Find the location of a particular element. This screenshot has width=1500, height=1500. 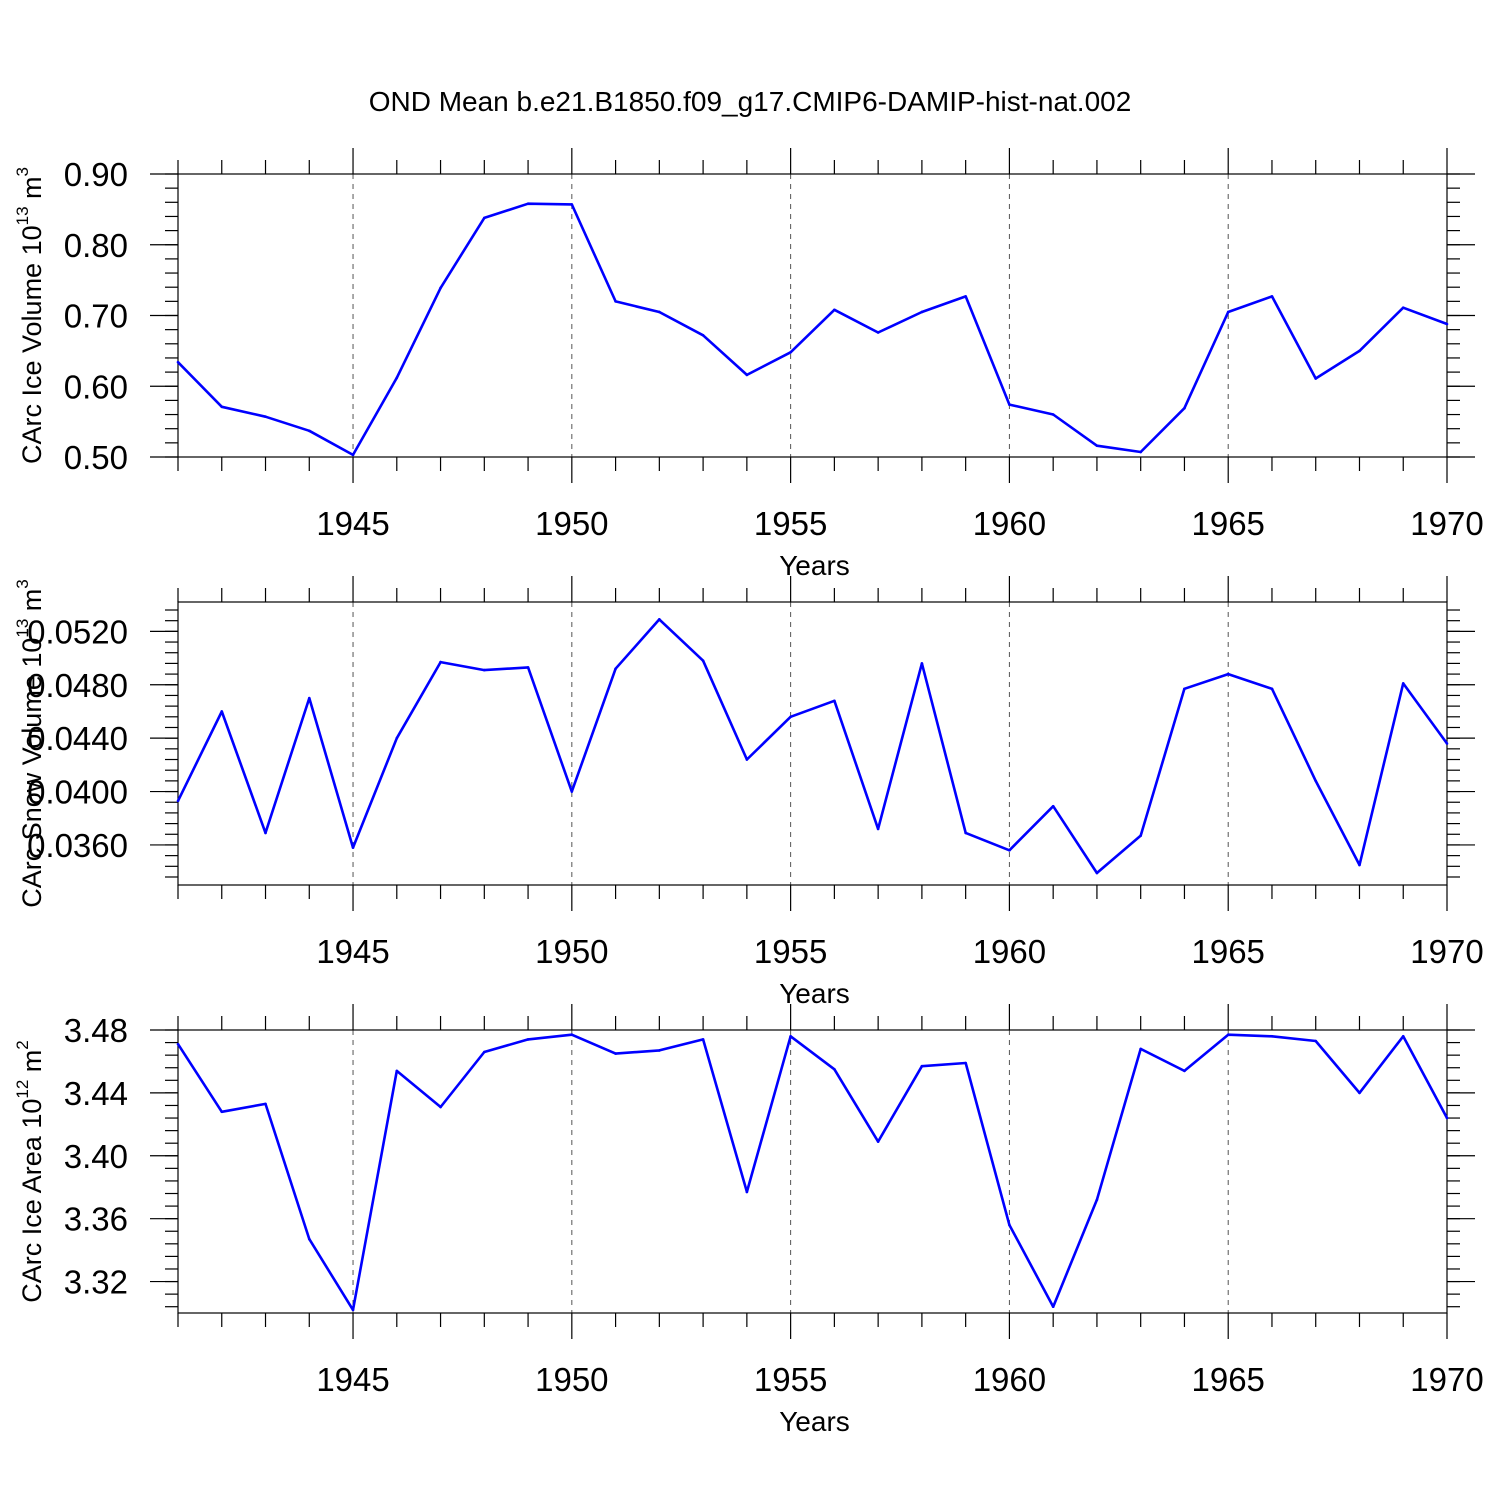

y-tick-label: 0.0400 is located at coordinates (77, 792).